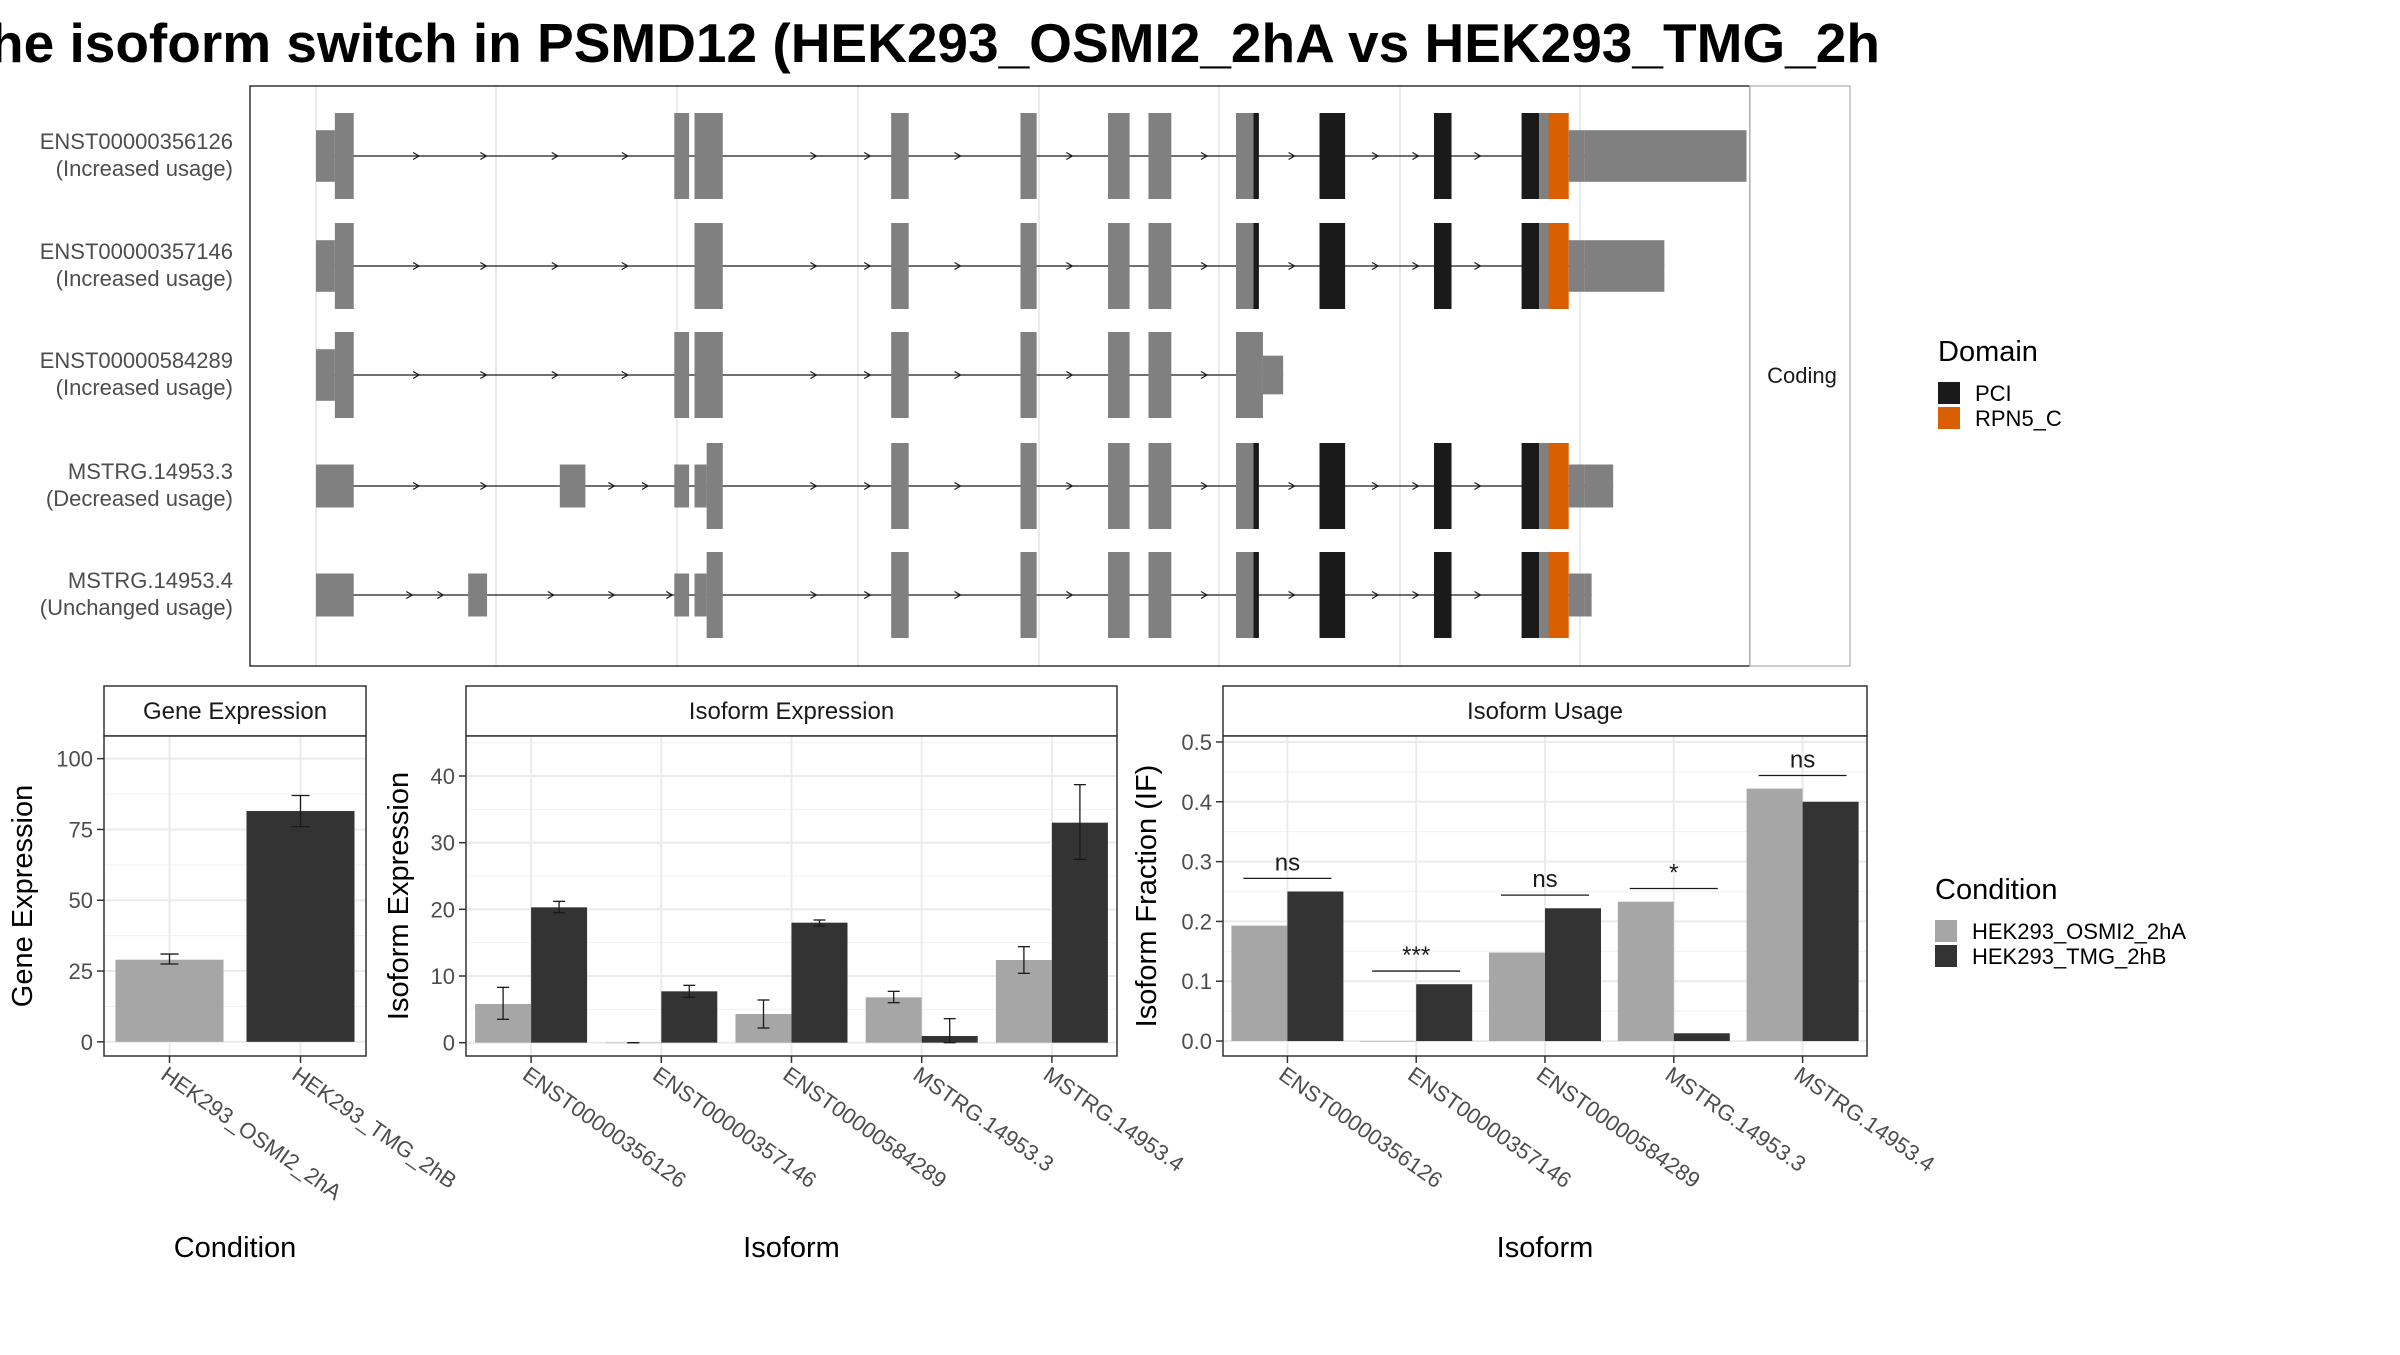 The width and height of the screenshot is (2400, 1355). What do you see at coordinates (1114, 1119) in the screenshot?
I see `x-tick-label: MSTRG.14953.4` at bounding box center [1114, 1119].